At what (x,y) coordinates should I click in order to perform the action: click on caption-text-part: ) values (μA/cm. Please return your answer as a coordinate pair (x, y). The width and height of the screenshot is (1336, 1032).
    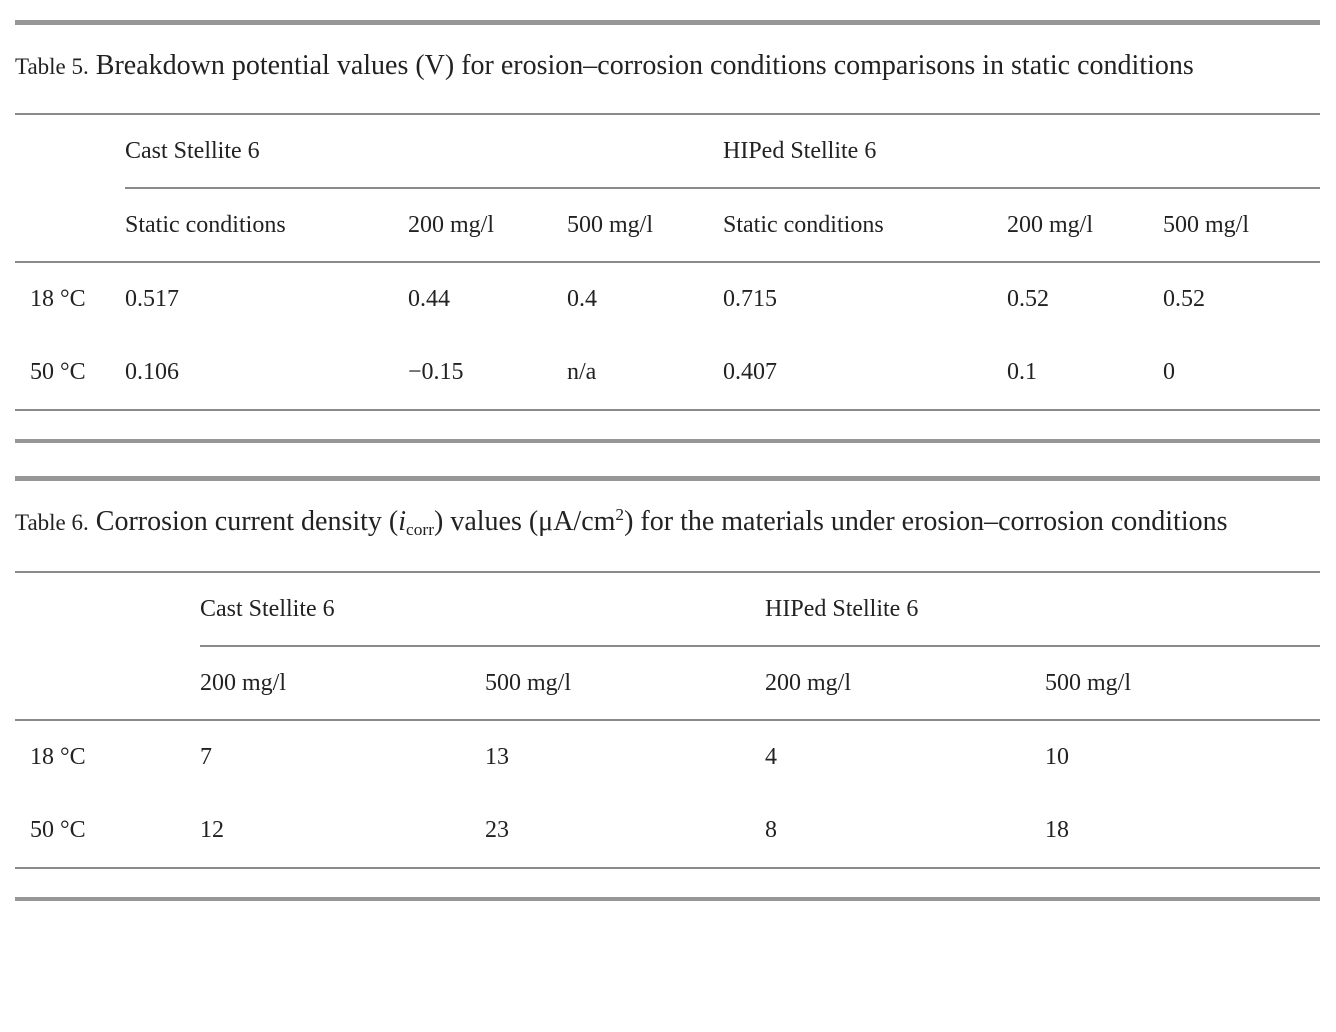
    Looking at the image, I should click on (525, 521).